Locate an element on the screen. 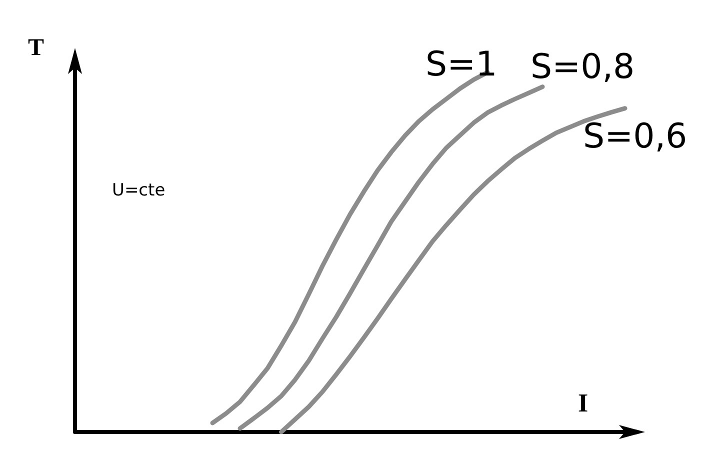 The width and height of the screenshot is (717, 456). x-axis-title: I is located at coordinates (583, 403).